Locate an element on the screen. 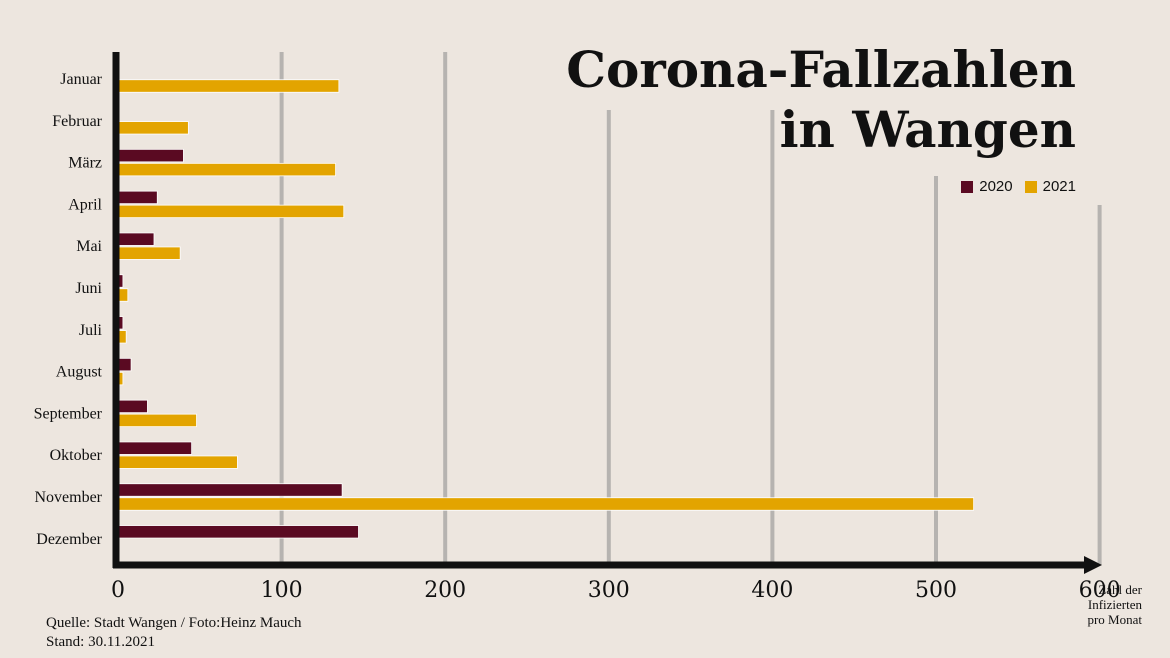 Image resolution: width=1170 pixels, height=658 pixels. legend-label-2021: 2021 is located at coordinates (1059, 186).